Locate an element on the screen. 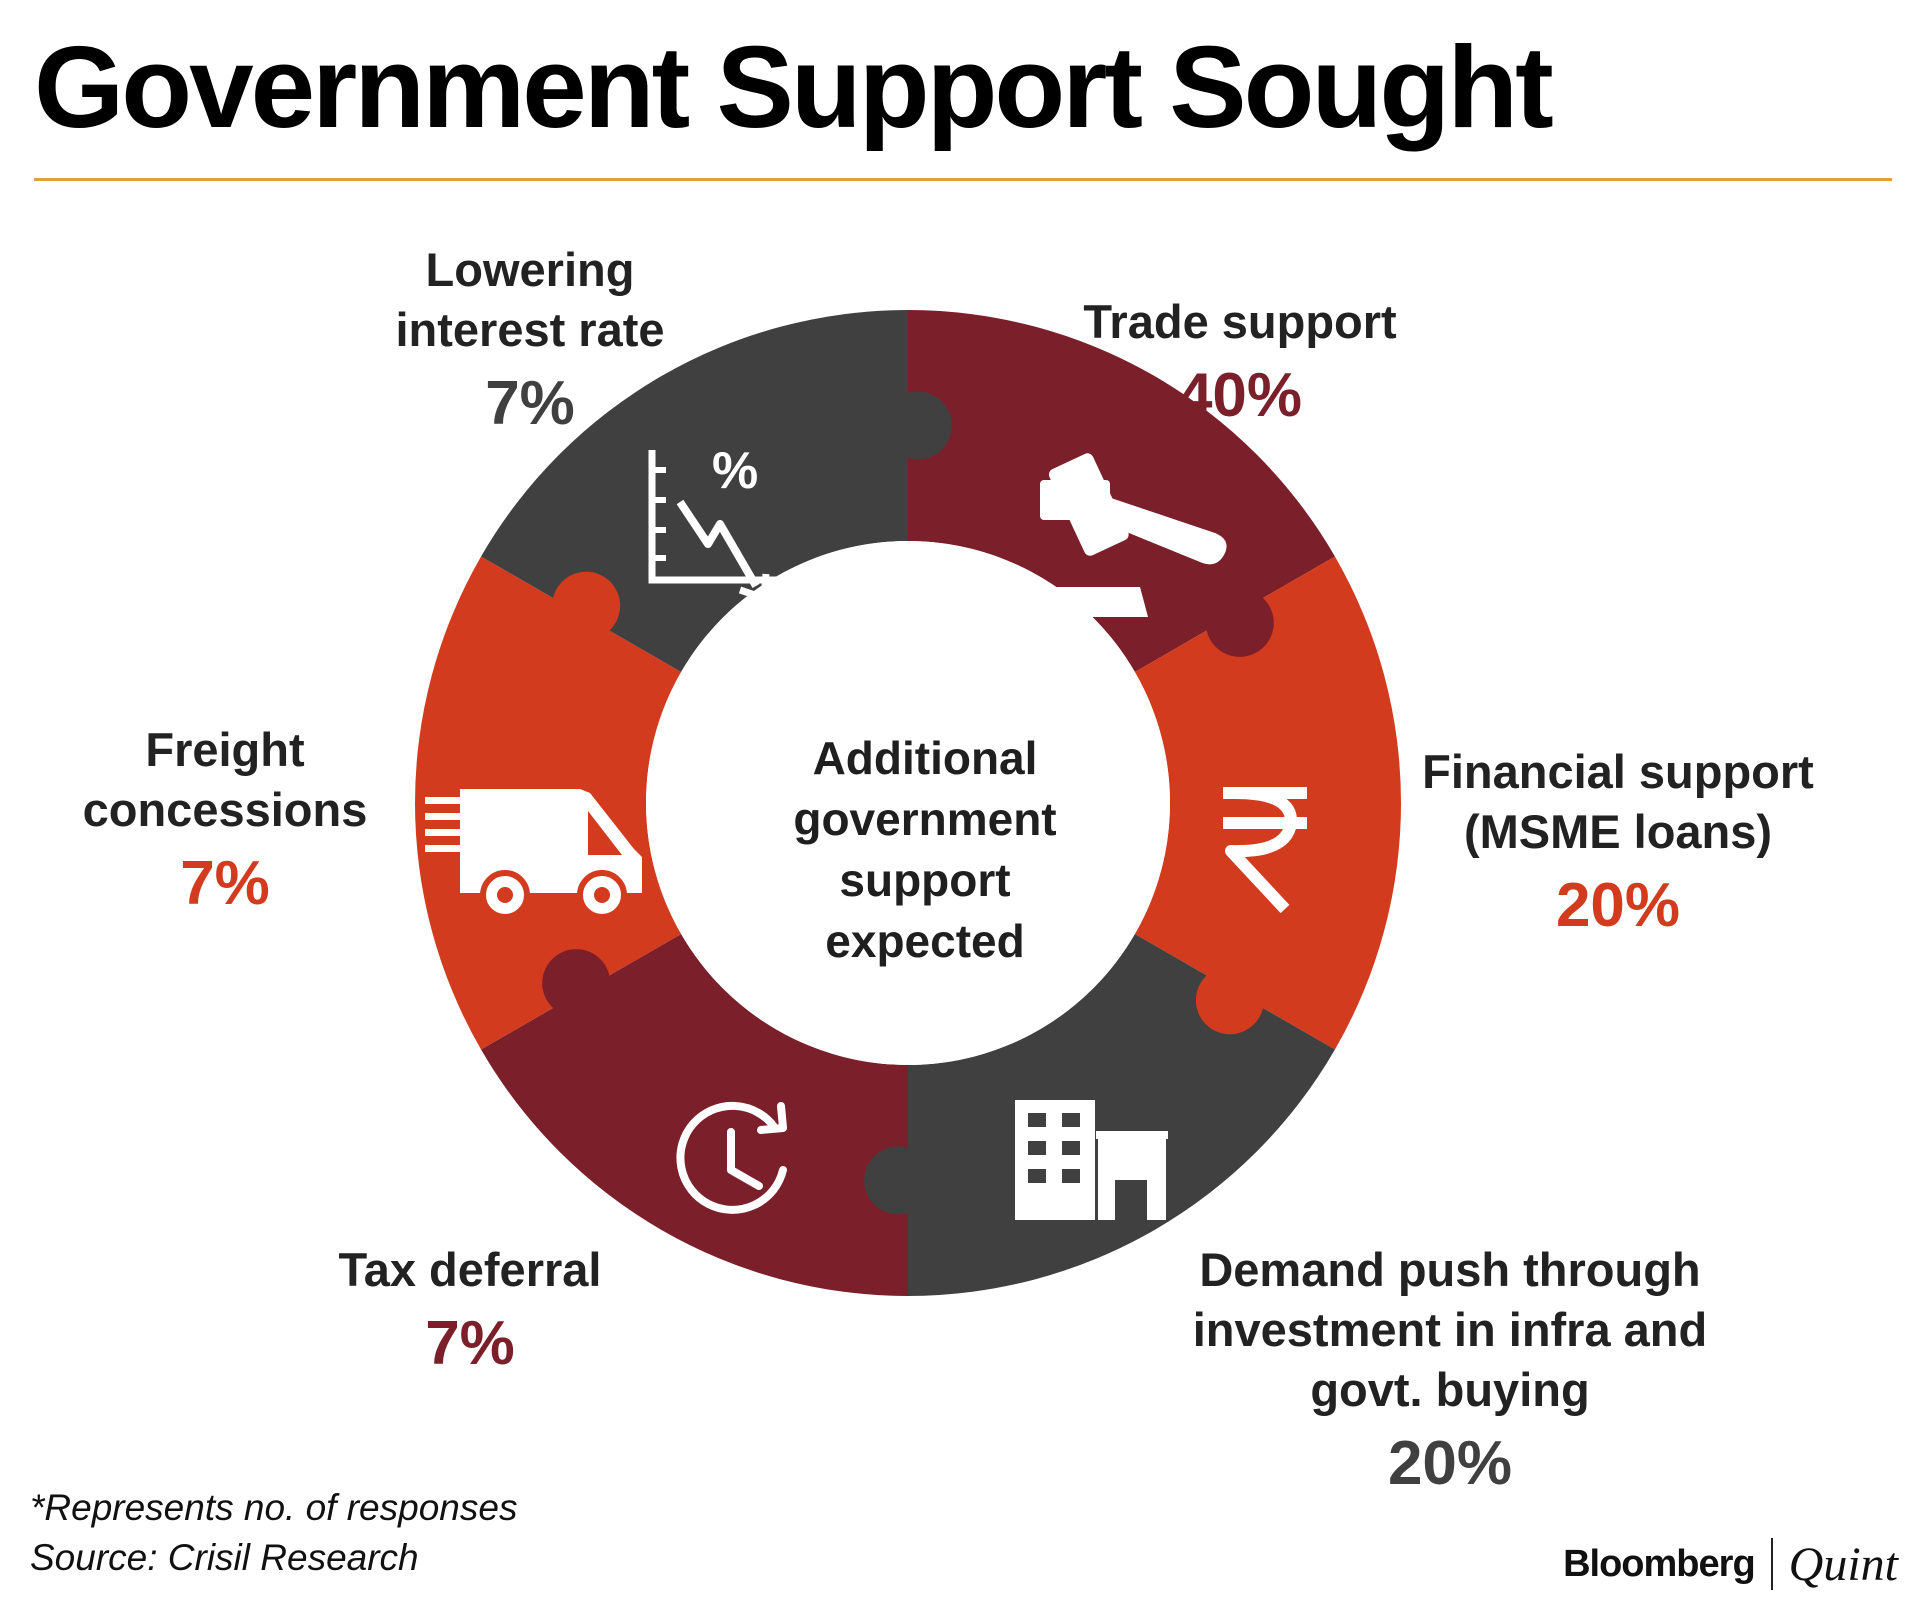  brand-logo: Bloomberg Quint is located at coordinates (1730, 1564).